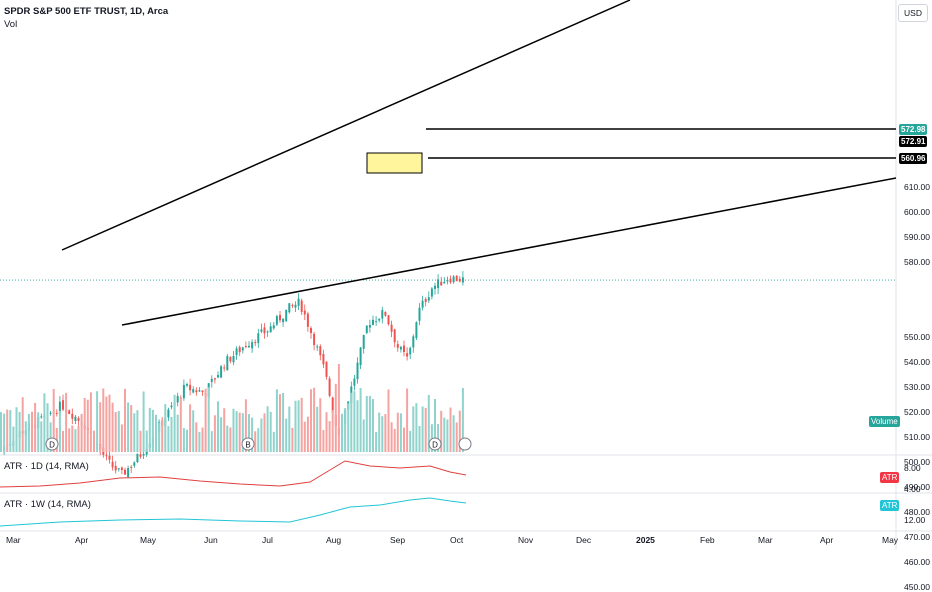  What do you see at coordinates (913, 141) in the screenshot?
I see `prev-price-tag: 572.91` at bounding box center [913, 141].